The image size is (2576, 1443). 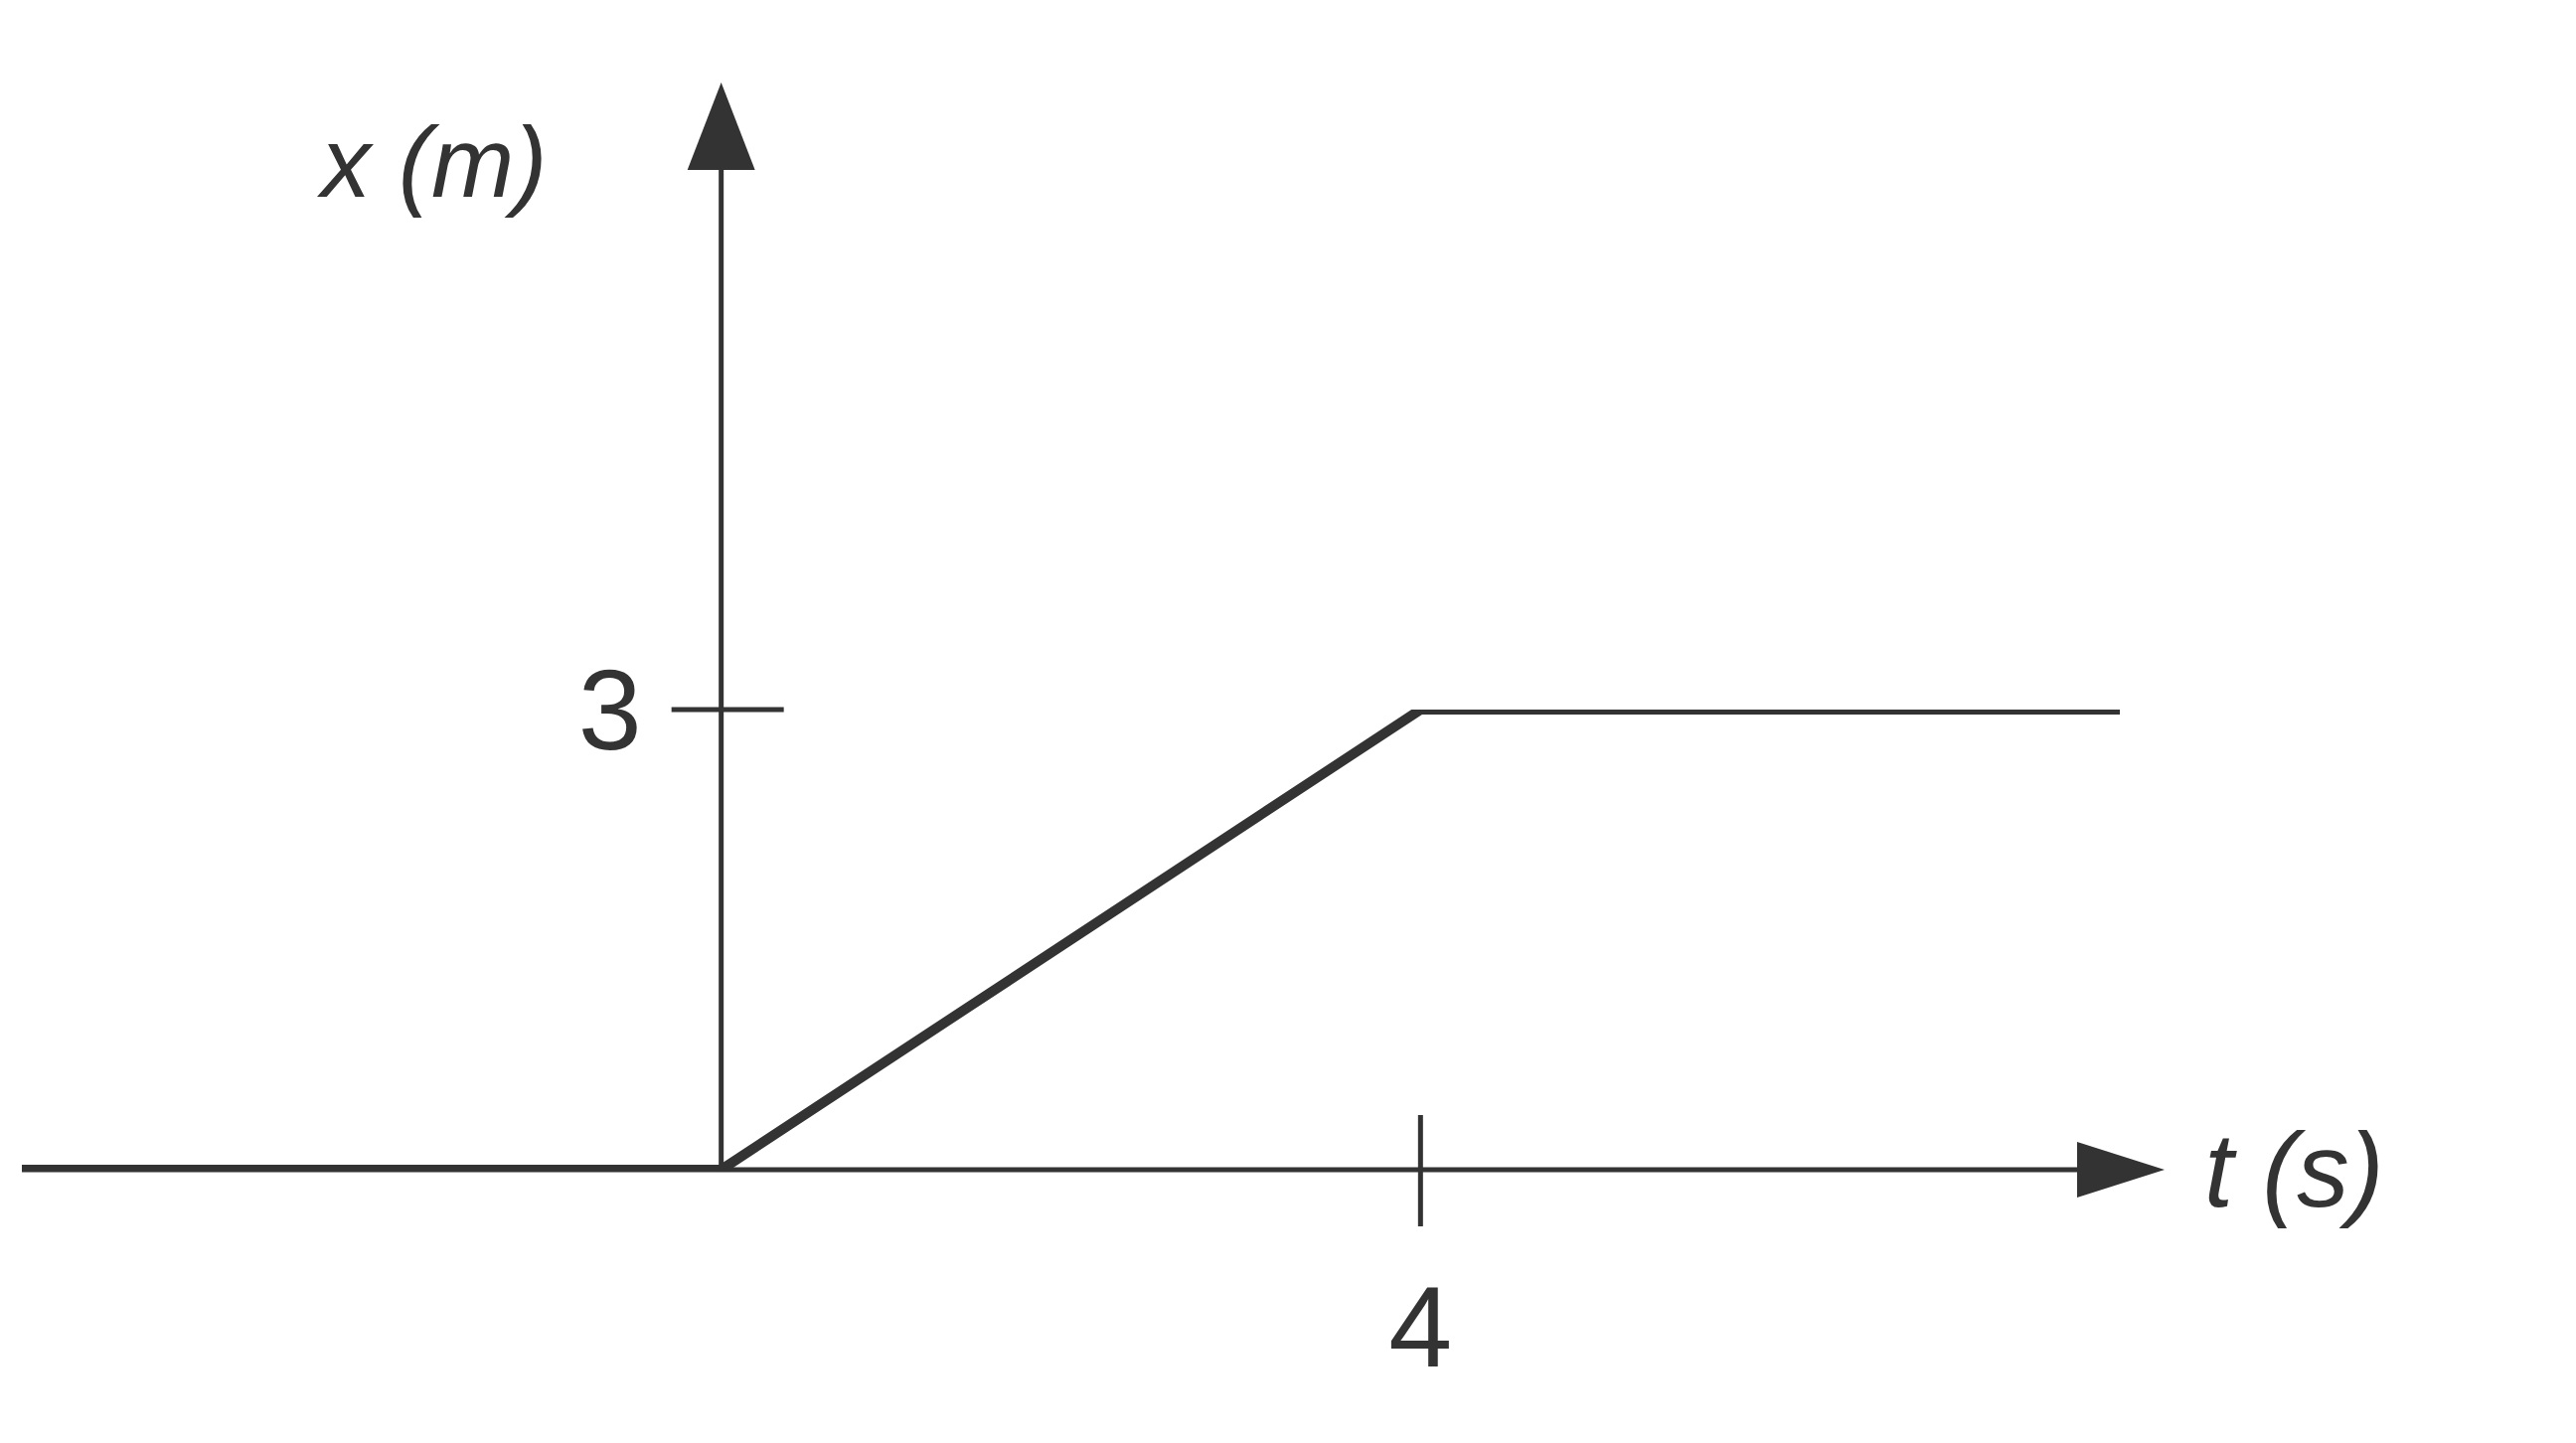 I want to click on y-axis-title: x (m), so click(x=432, y=162).